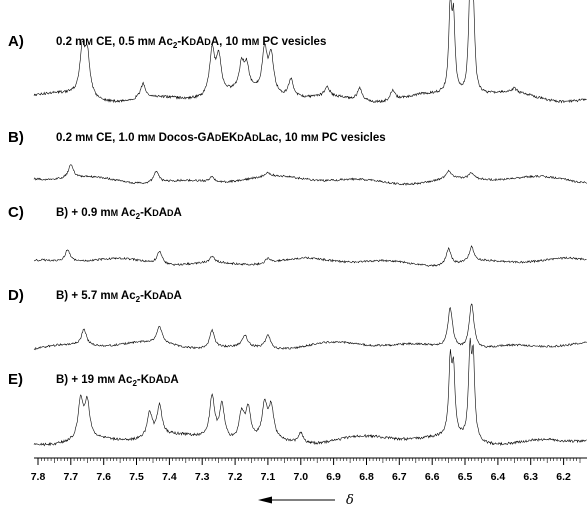 The width and height of the screenshot is (587, 506). Describe the element at coordinates (169, 477) in the screenshot. I see `x-tick-label: 7.4` at that location.